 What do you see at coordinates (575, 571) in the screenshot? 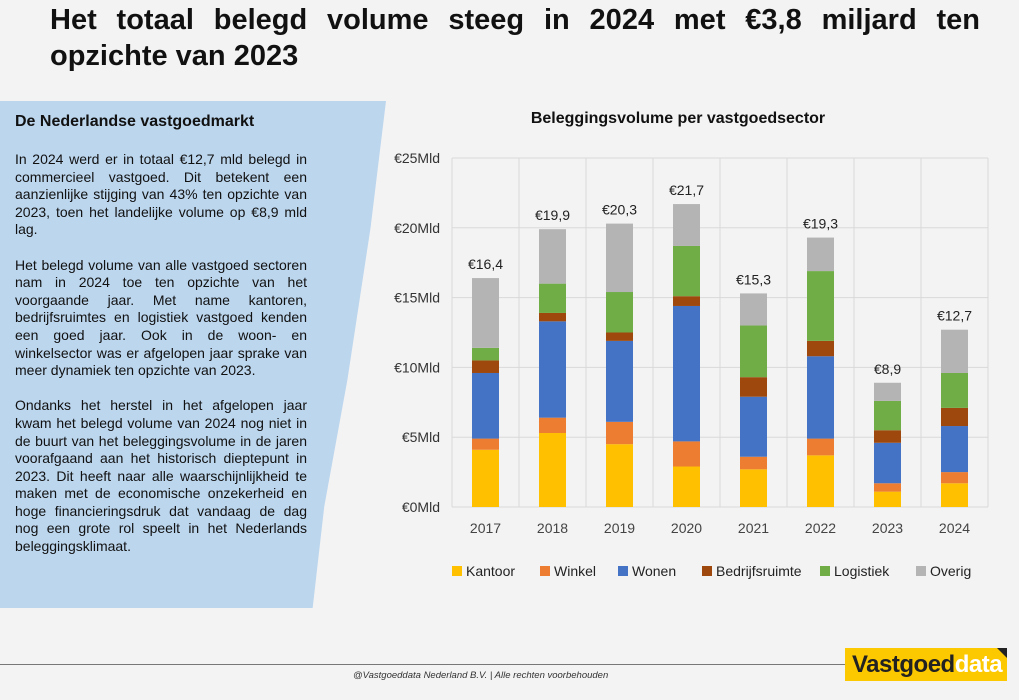
I see `legend-label-winkel: Winkel` at bounding box center [575, 571].